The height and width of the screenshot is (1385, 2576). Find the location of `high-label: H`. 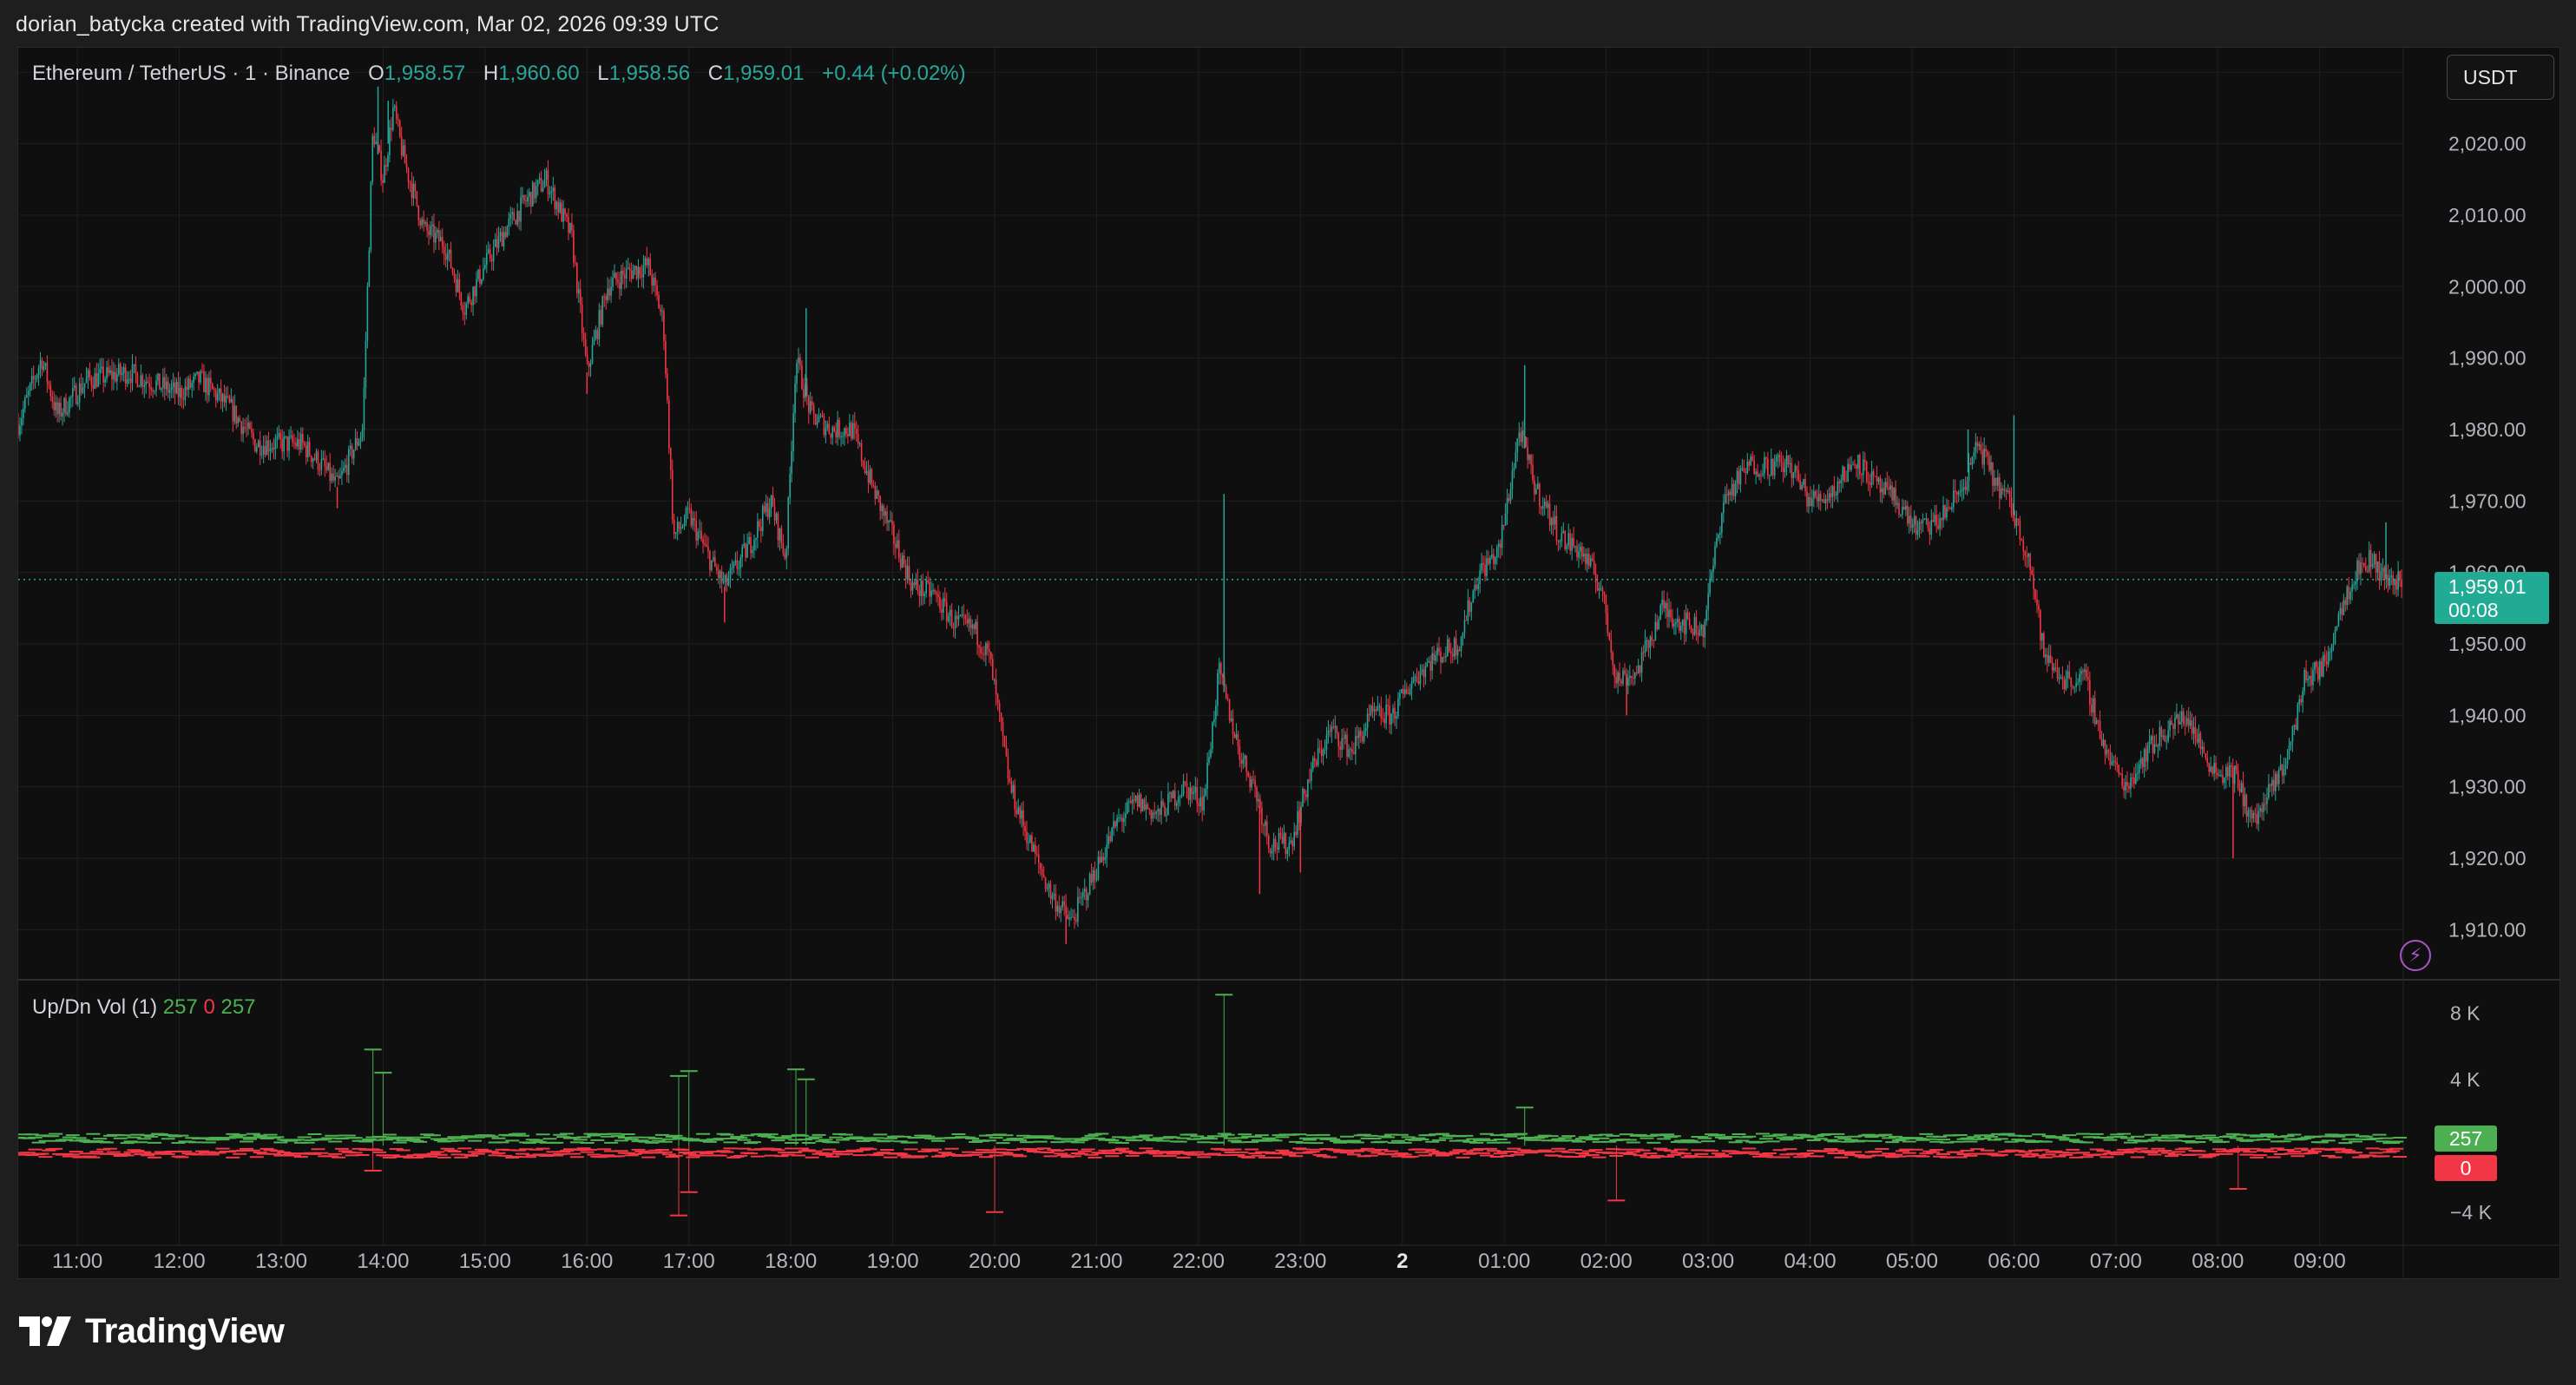

high-label: H is located at coordinates (491, 73).